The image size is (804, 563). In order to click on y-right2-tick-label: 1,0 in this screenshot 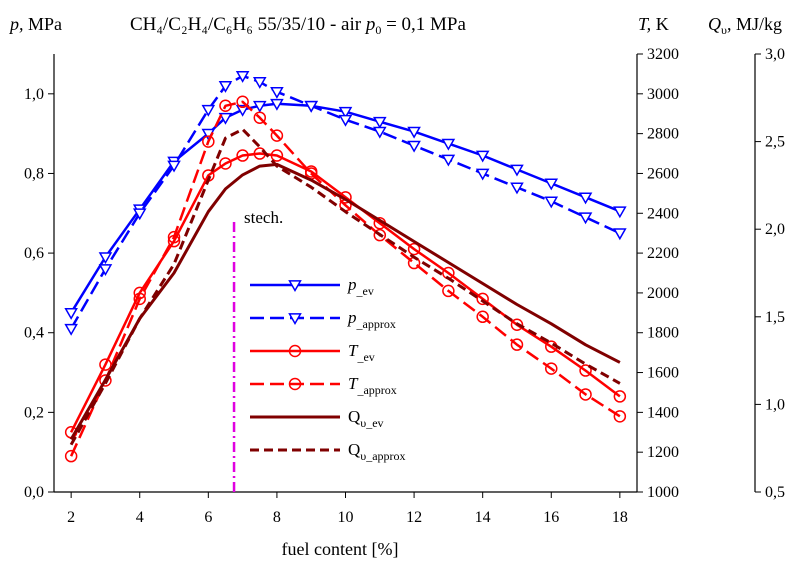, I will do `click(775, 404)`.